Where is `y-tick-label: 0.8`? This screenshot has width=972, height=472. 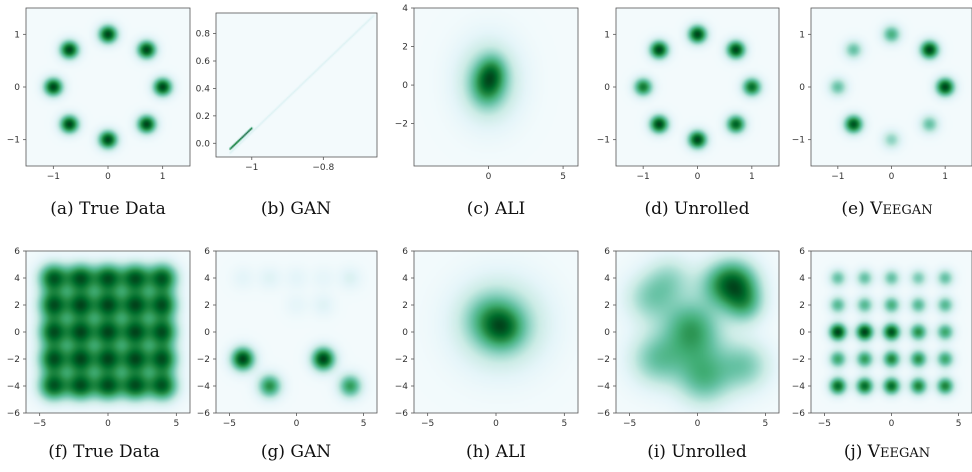
y-tick-label: 0.8 is located at coordinates (203, 35).